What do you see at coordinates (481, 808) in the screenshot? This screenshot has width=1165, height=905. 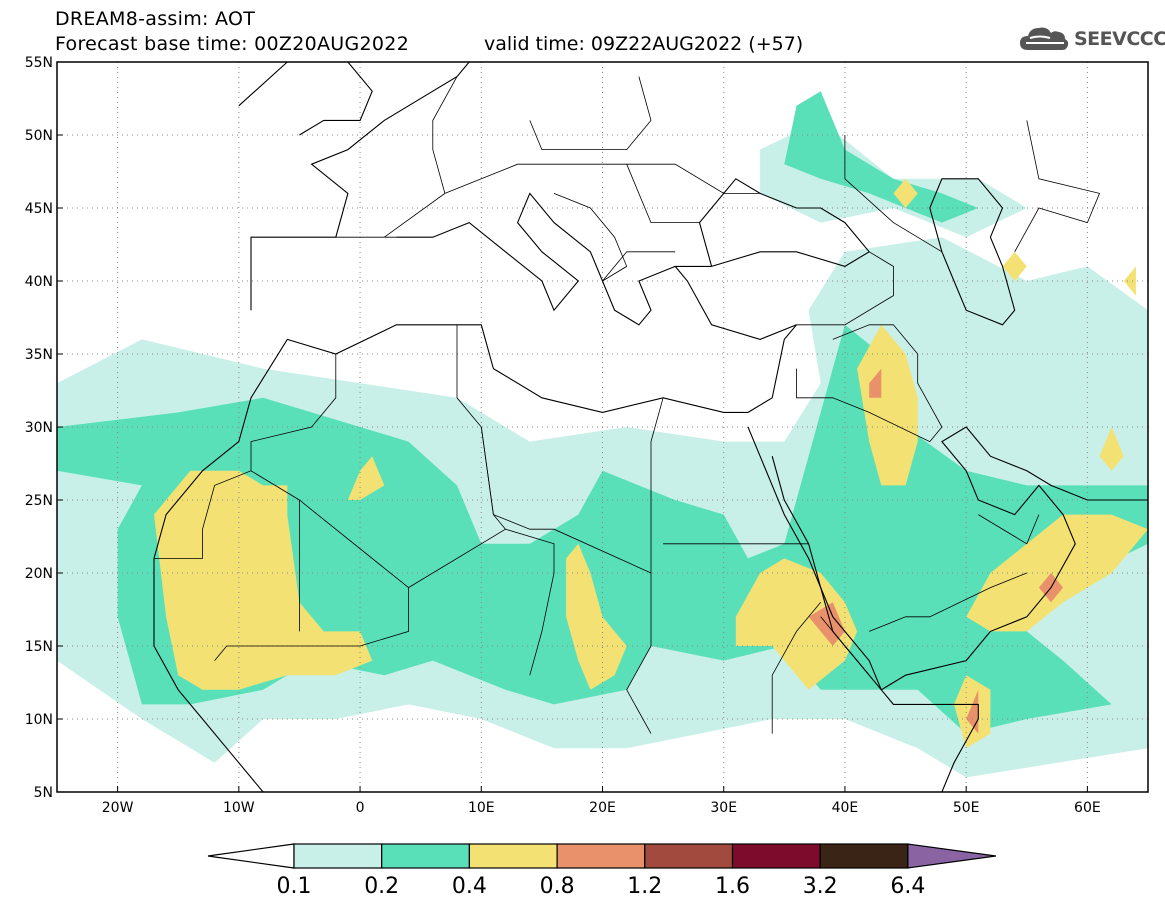 I see `lon-tick-label: 10E` at bounding box center [481, 808].